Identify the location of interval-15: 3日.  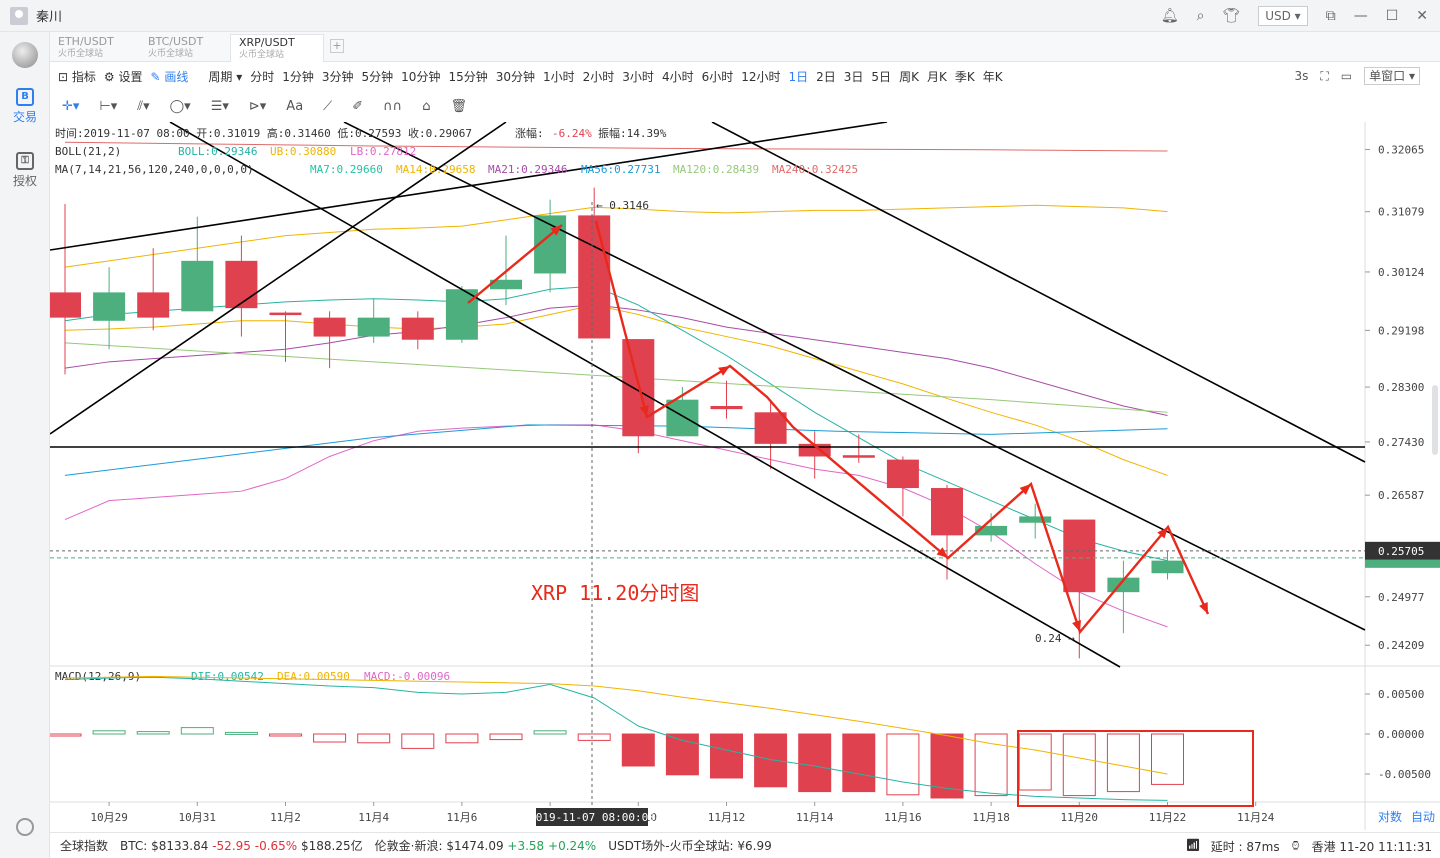
(853, 76).